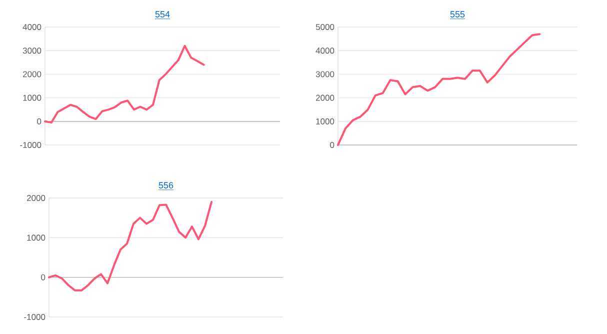 This screenshot has width=607, height=334. What do you see at coordinates (166, 185) in the screenshot?
I see `chart-title: 556` at bounding box center [166, 185].